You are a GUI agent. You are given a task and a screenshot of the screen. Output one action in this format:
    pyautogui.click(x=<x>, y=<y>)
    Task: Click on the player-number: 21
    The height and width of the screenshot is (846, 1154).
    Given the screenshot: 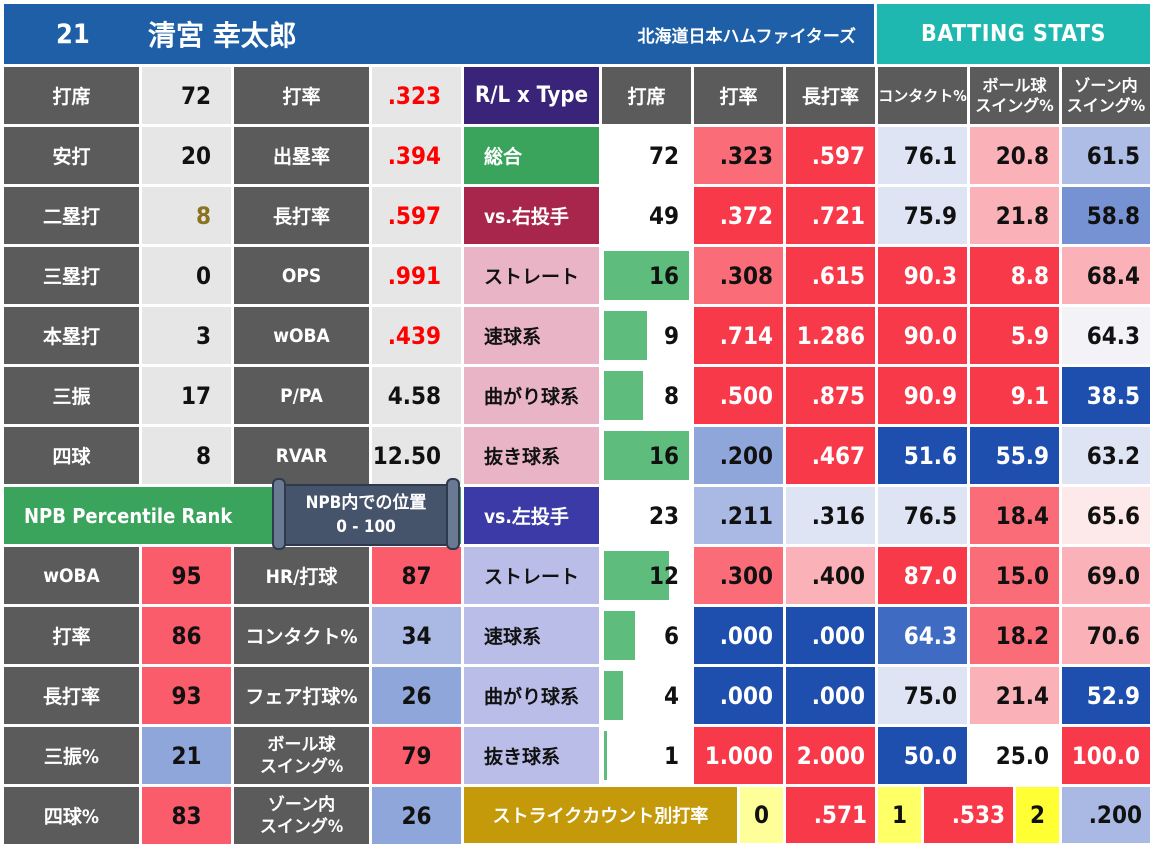 What is the action you would take?
    pyautogui.click(x=73, y=34)
    